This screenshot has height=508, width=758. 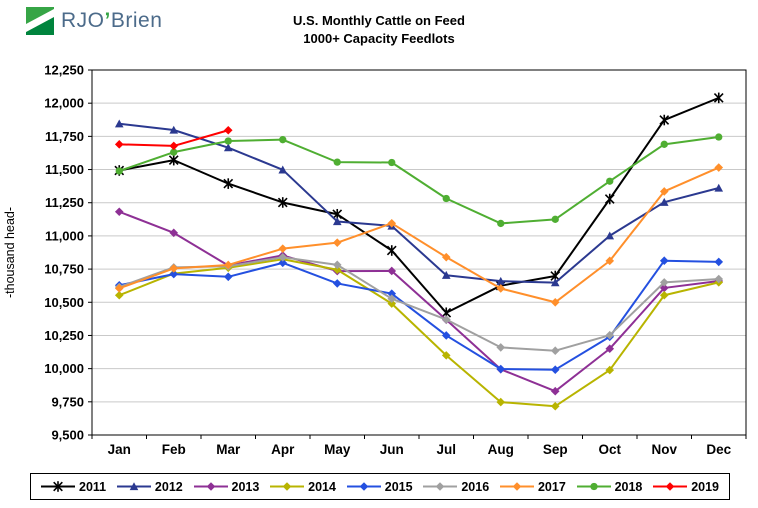 I want to click on y-axis-label: 9,750, so click(x=67, y=401).